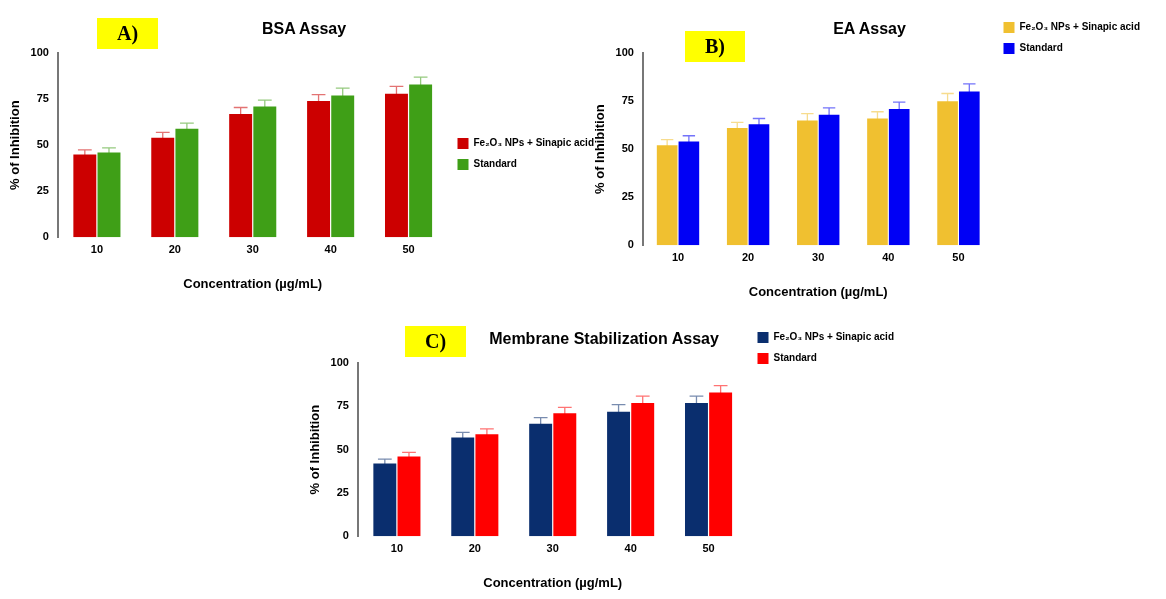 This screenshot has height=599, width=1166. What do you see at coordinates (304, 29) in the screenshot?
I see `chart-title: BSA Assay` at bounding box center [304, 29].